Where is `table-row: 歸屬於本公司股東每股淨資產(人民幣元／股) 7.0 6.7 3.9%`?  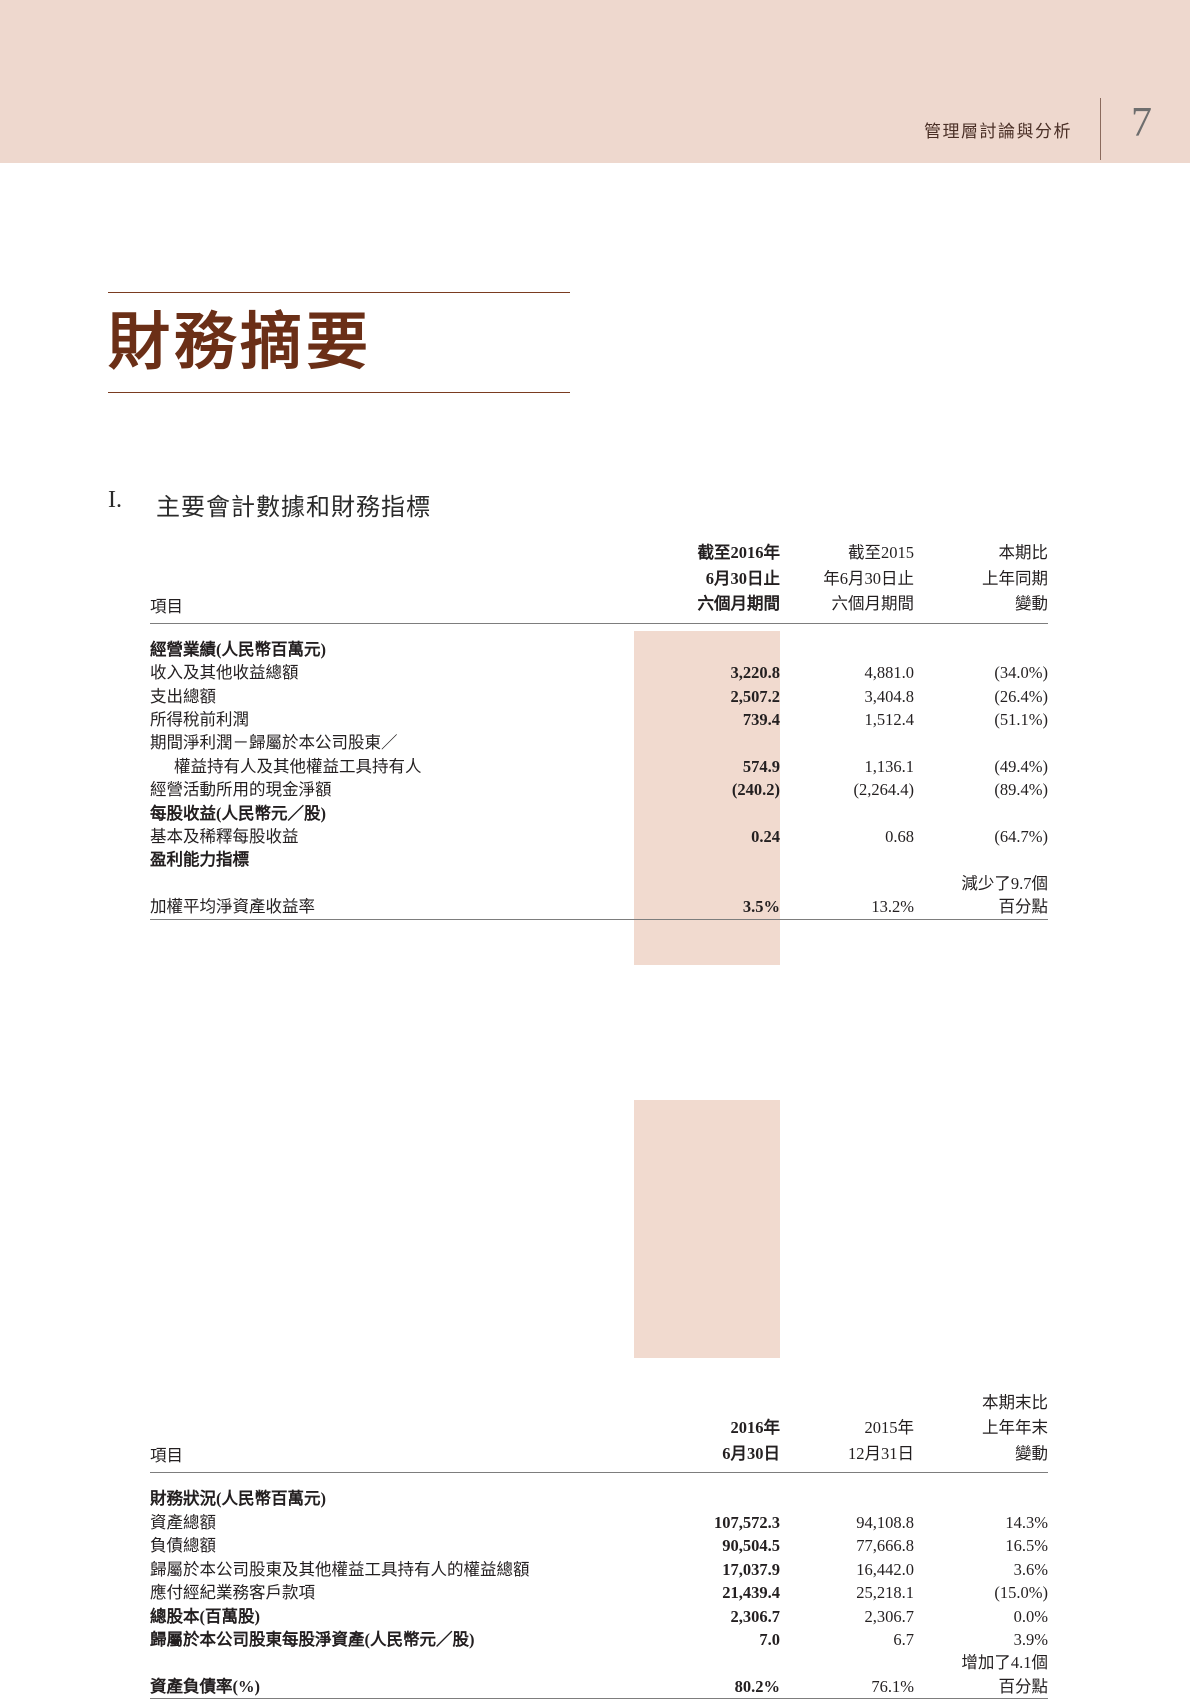 table-row: 歸屬於本公司股東每股淨資產(人民幣元／股) 7.0 6.7 3.9% is located at coordinates (599, 1639).